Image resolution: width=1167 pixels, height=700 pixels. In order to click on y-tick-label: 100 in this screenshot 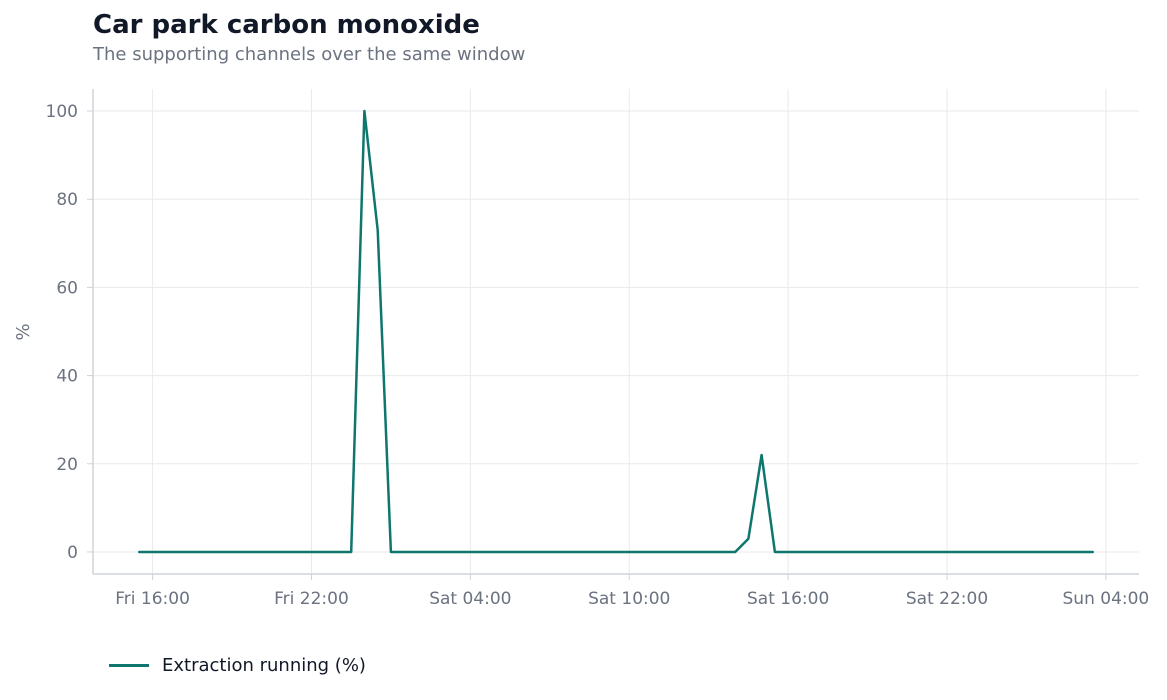, I will do `click(62, 112)`.